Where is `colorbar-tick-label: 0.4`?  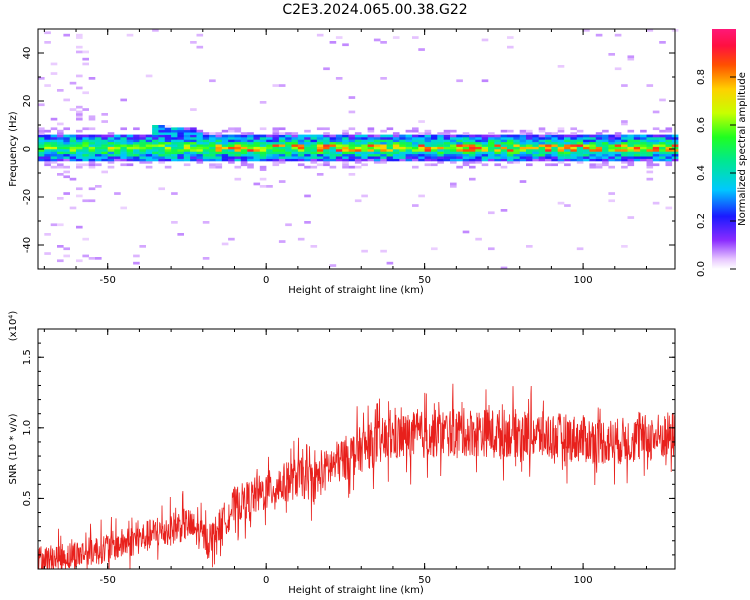 colorbar-tick-label: 0.4 is located at coordinates (701, 173).